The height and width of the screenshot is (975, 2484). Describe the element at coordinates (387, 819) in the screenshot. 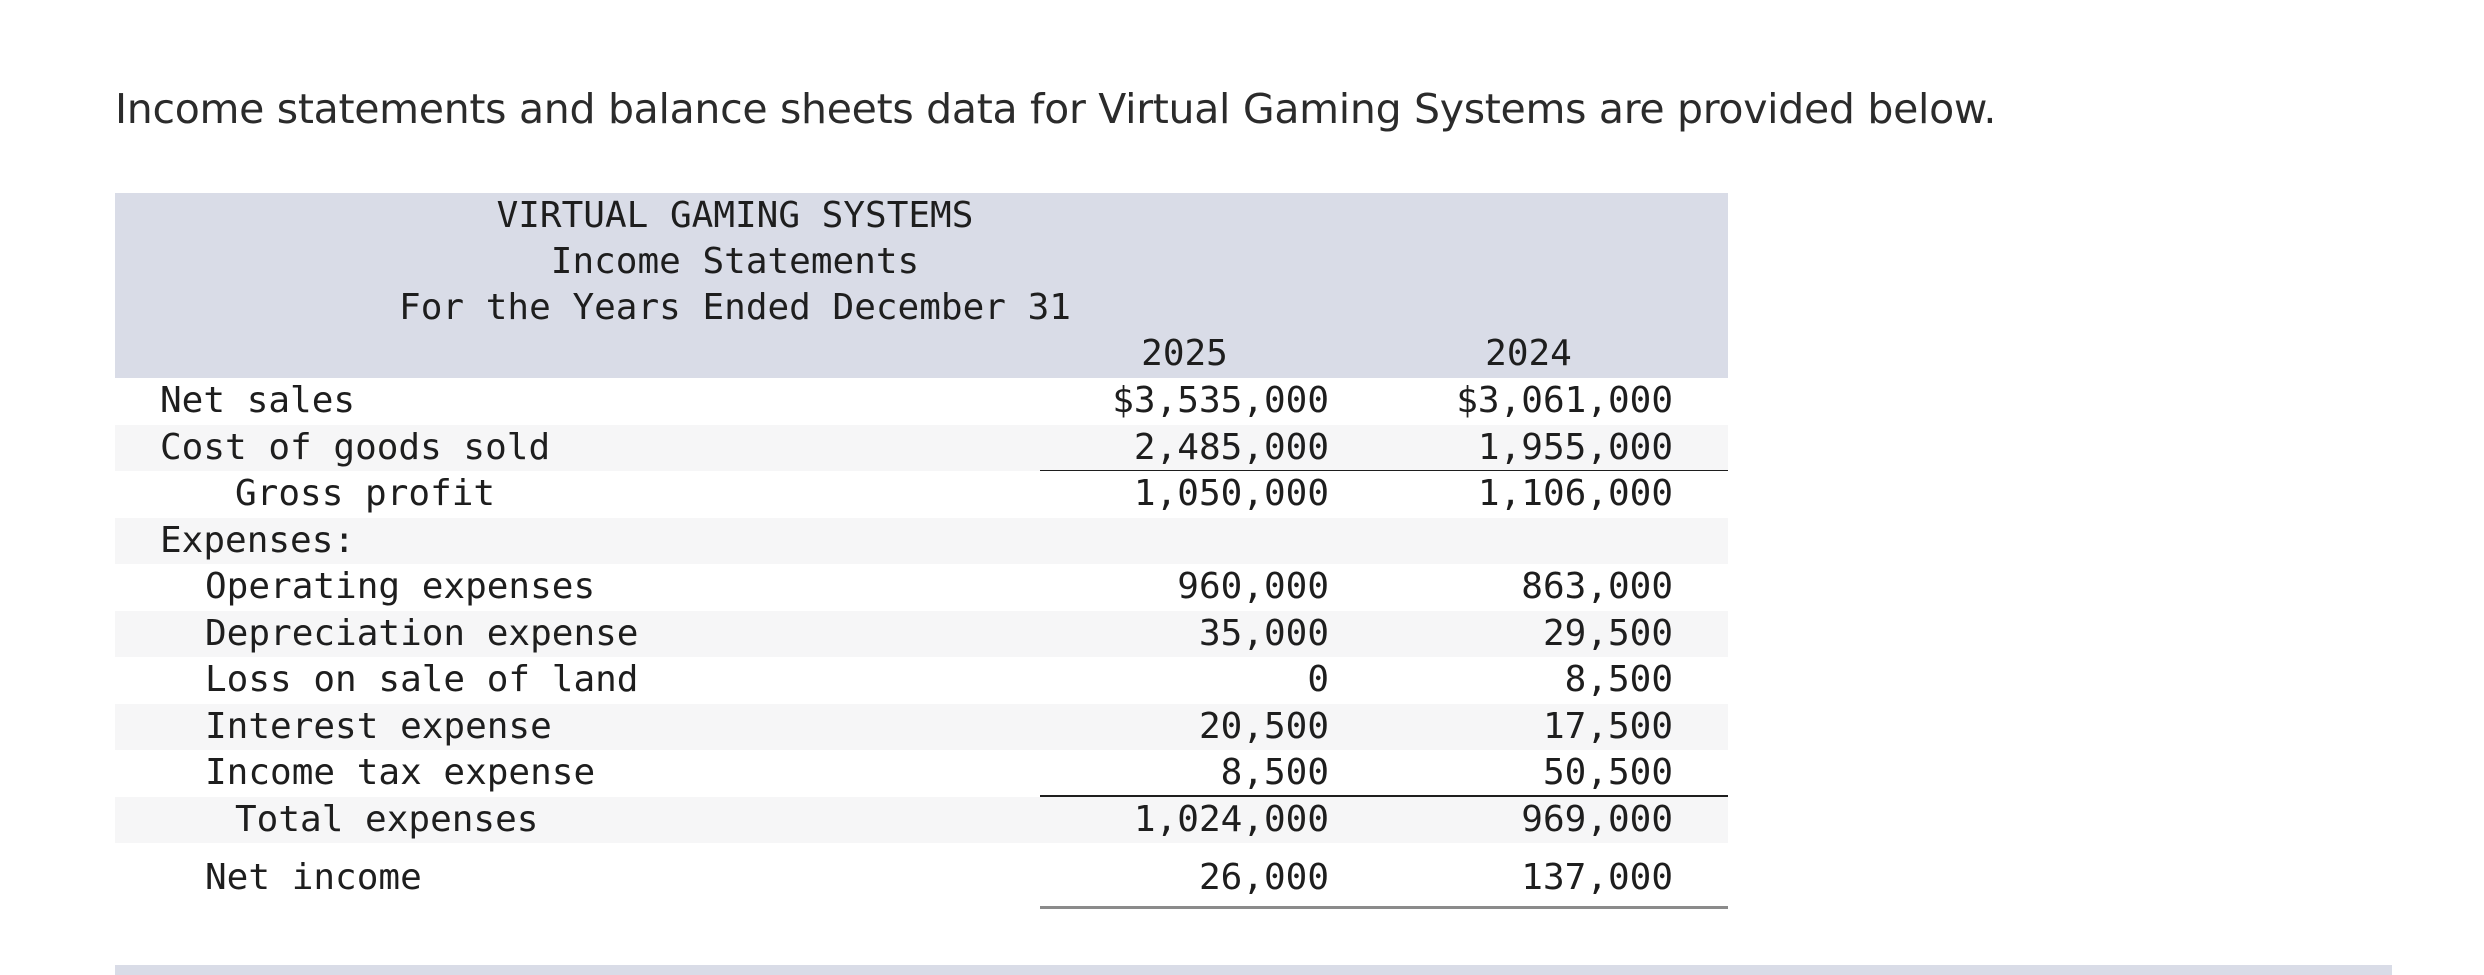

I see `row-label: Total expenses` at that location.